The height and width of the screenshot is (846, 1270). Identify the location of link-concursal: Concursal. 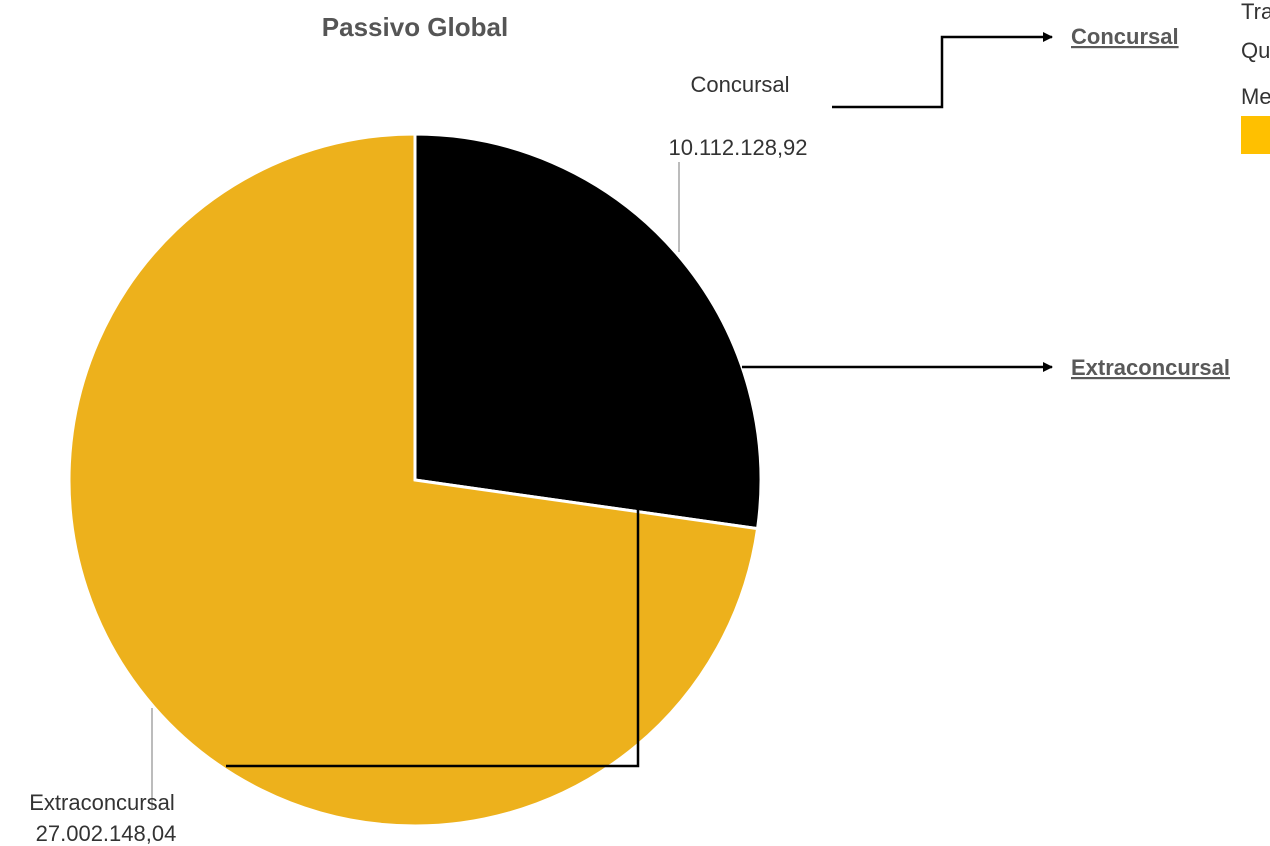
(1125, 36).